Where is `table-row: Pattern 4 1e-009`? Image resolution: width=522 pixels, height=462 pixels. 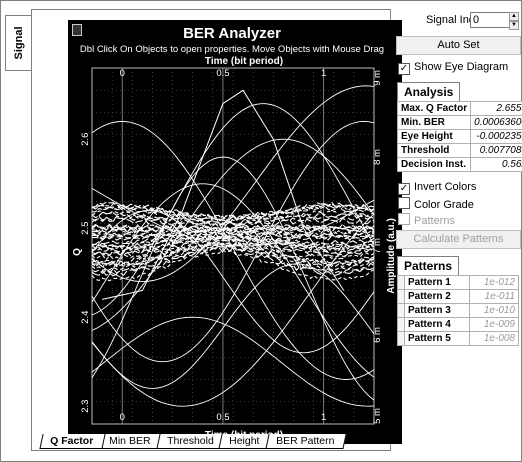
table-row: Pattern 4 1e-009 is located at coordinates (458, 324).